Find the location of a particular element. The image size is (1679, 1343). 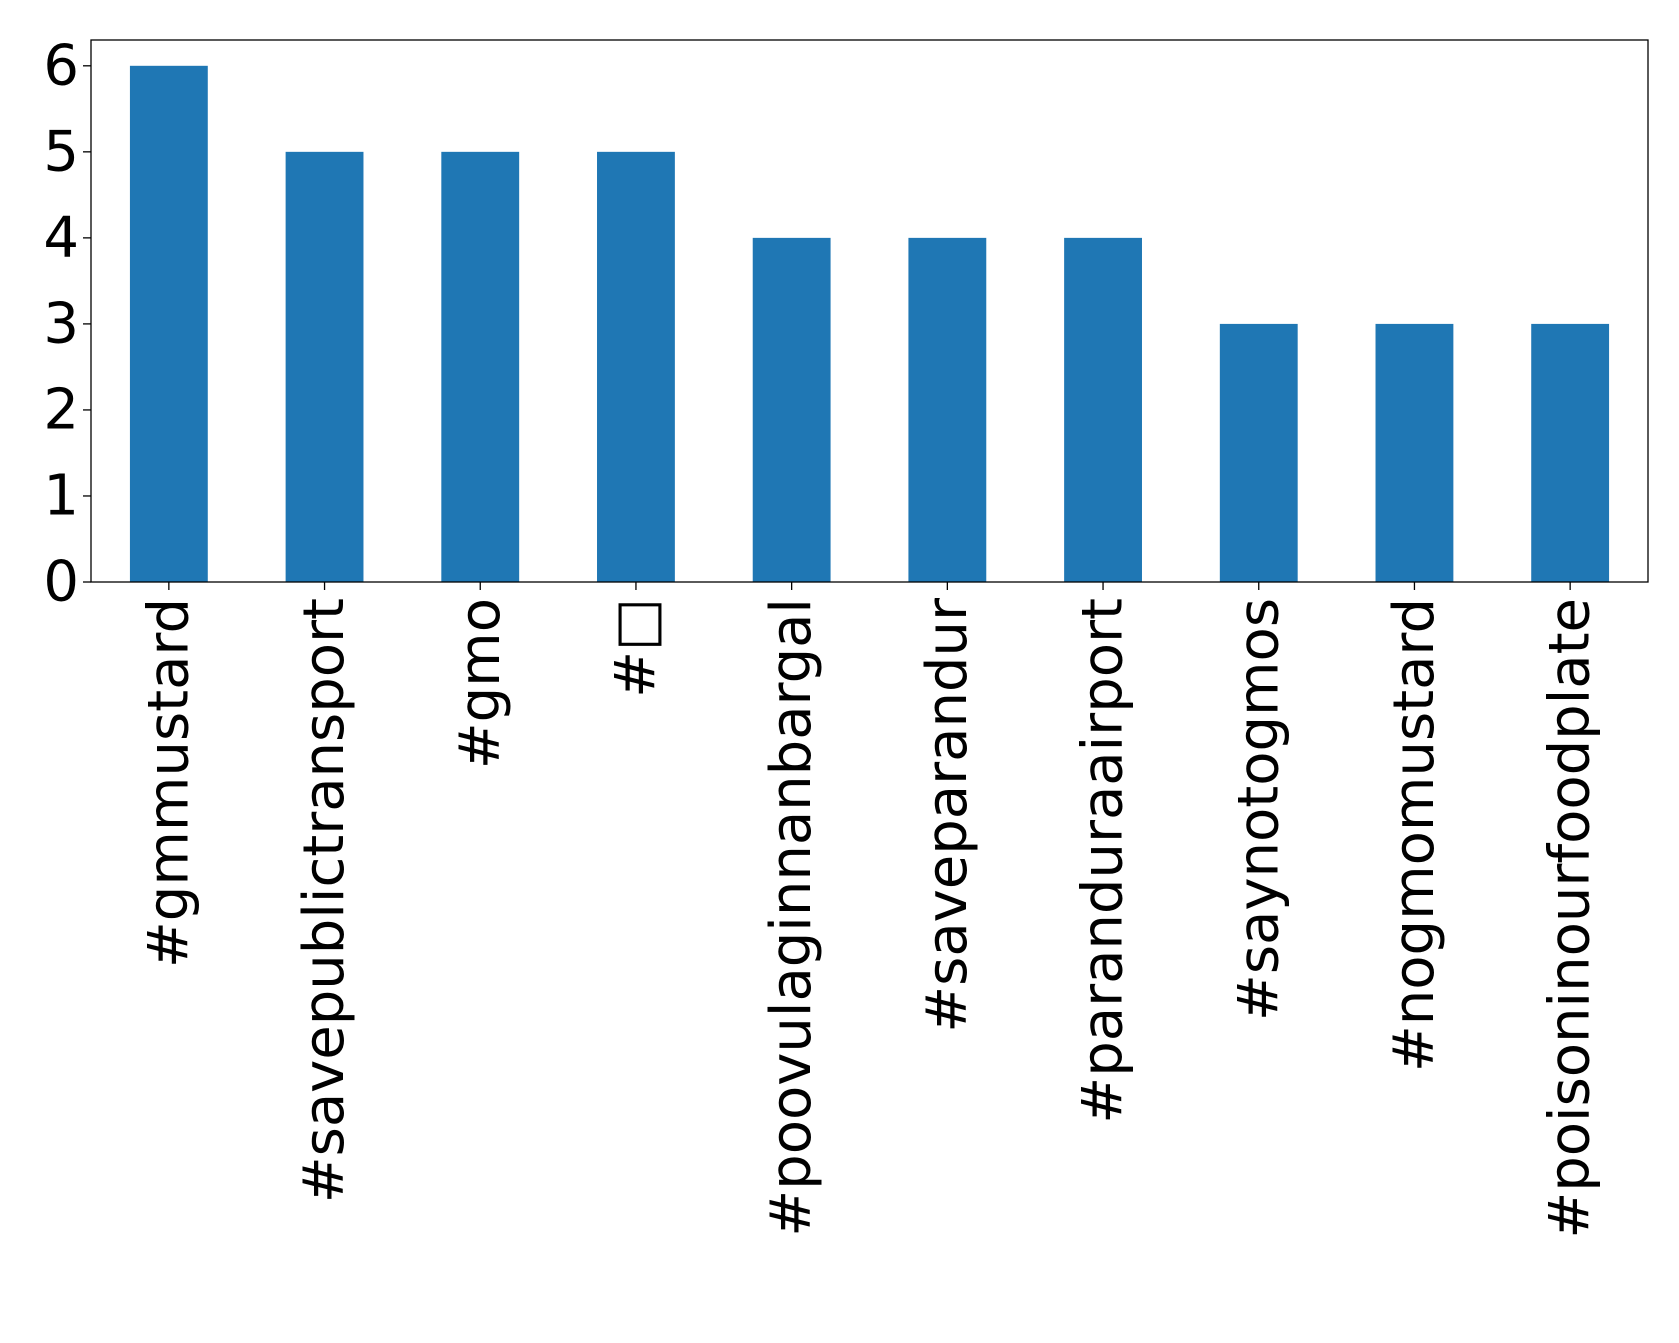

y-tick-label: 3 is located at coordinates (61, 323).